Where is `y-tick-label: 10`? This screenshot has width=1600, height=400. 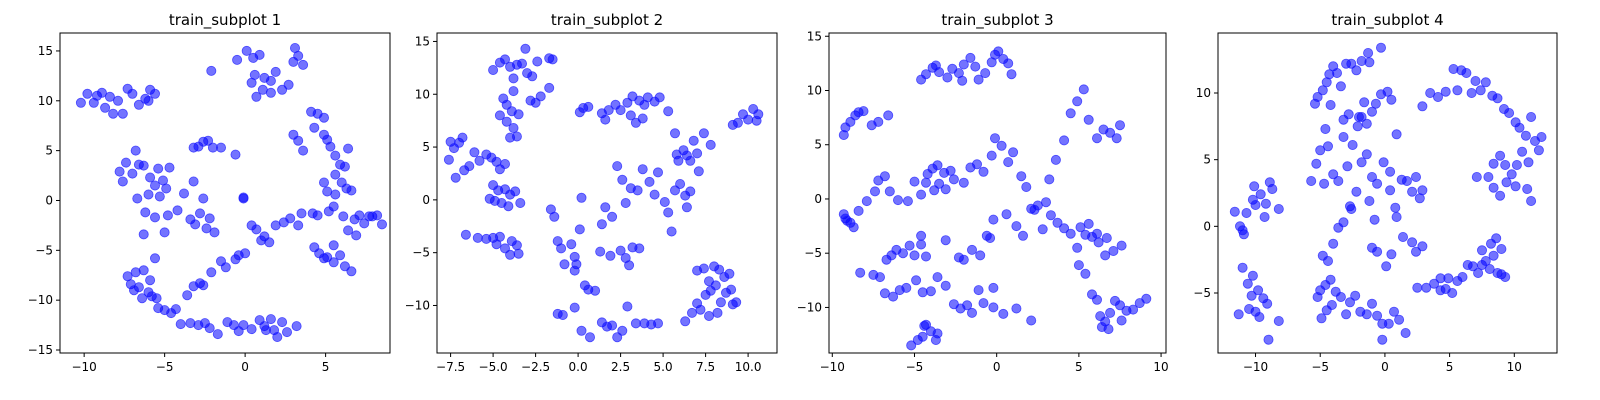
y-tick-label: 10 is located at coordinates (422, 94).